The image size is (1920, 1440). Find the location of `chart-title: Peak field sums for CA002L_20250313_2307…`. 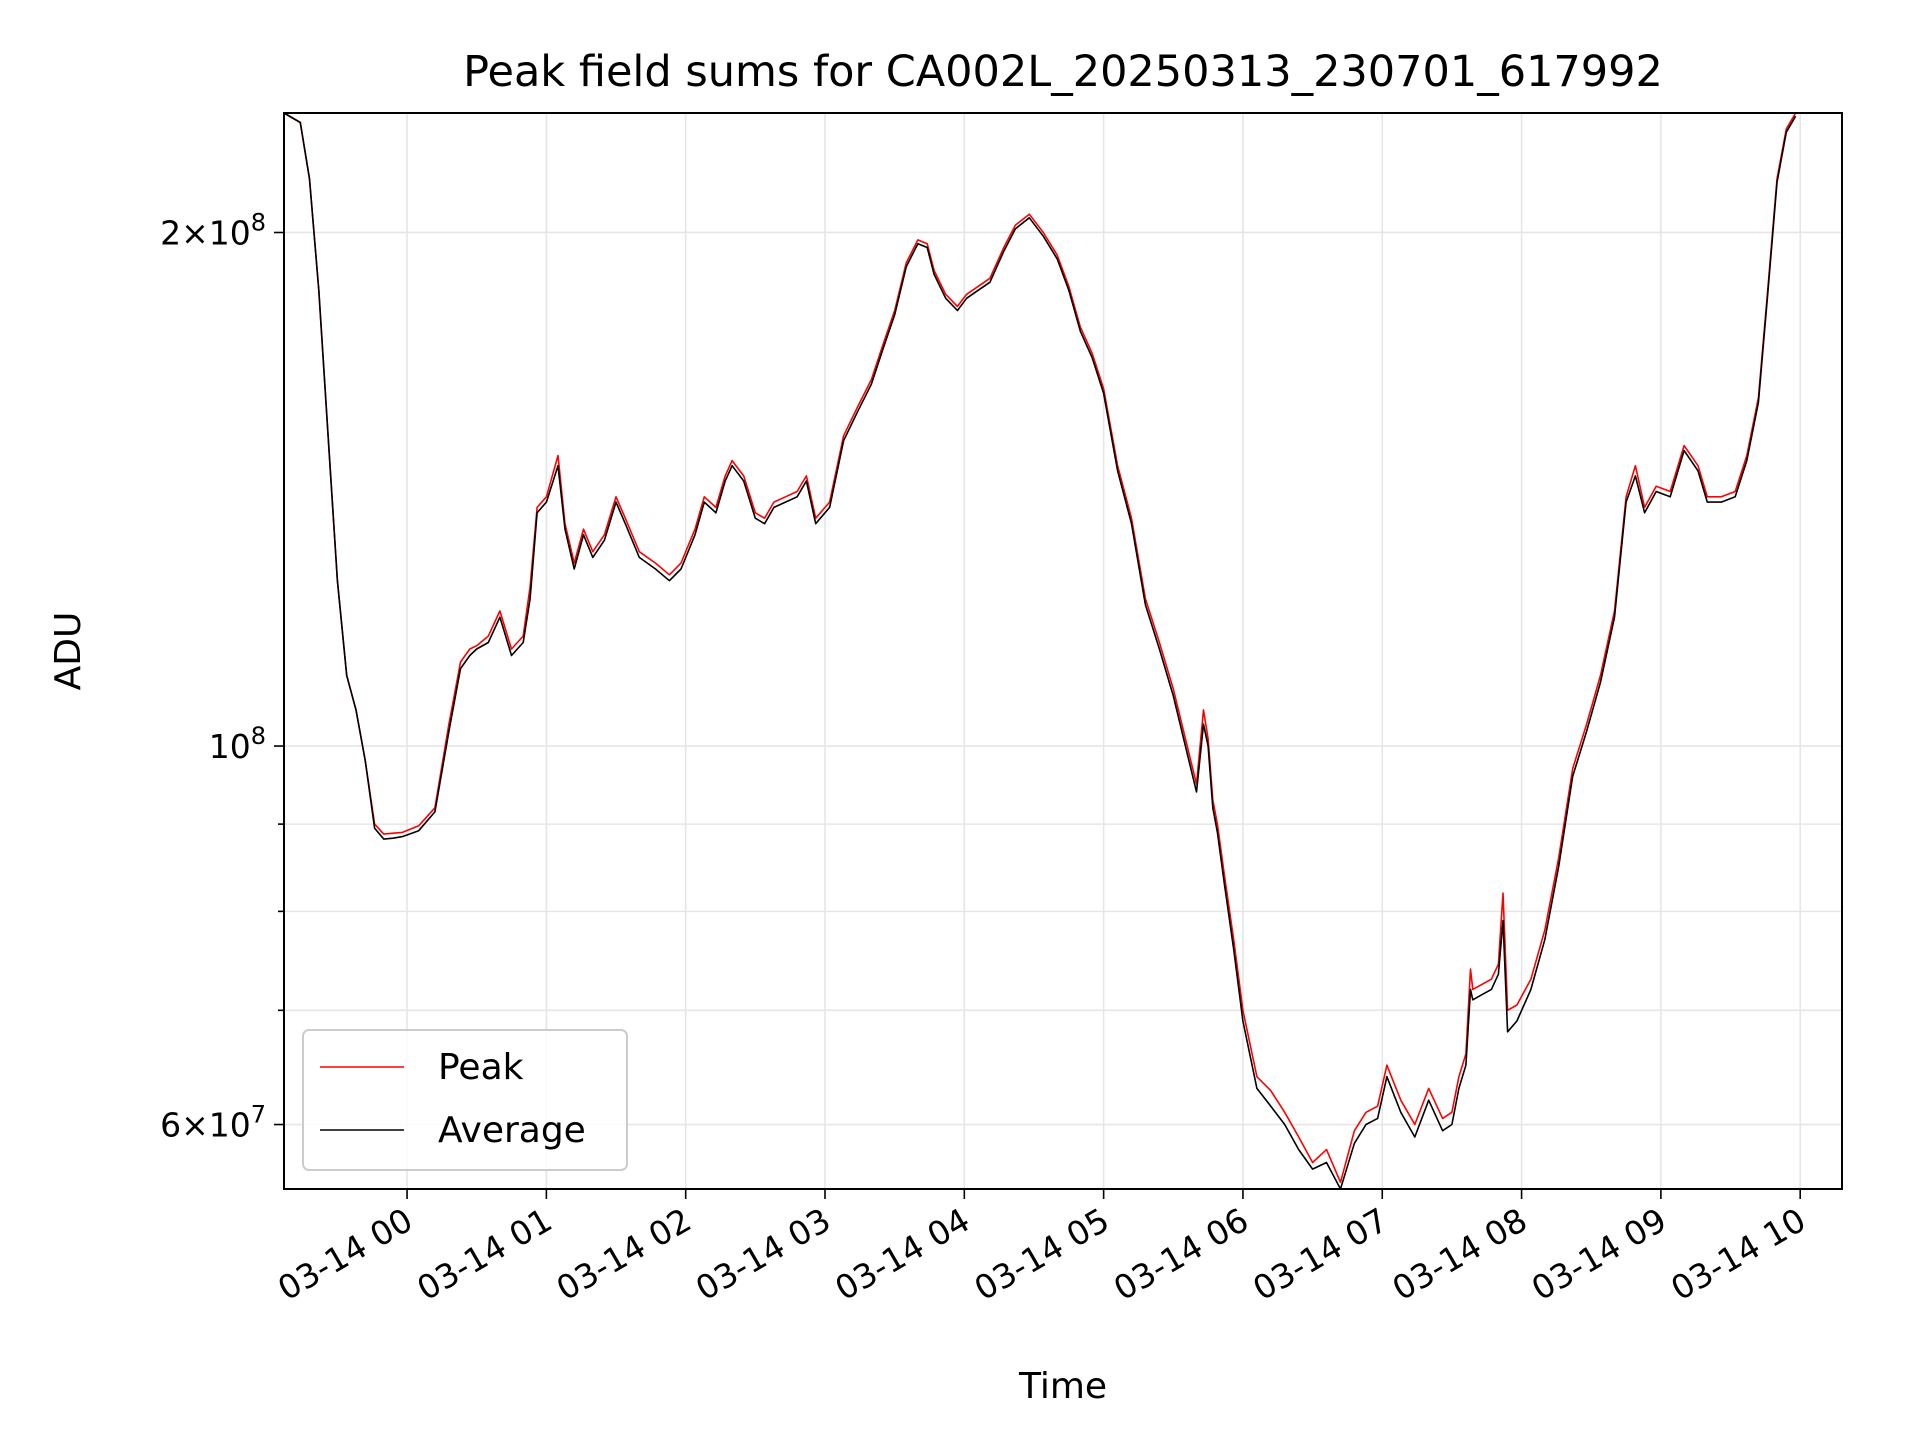

chart-title: Peak field sums for CA002L_20250313_2307… is located at coordinates (1063, 72).